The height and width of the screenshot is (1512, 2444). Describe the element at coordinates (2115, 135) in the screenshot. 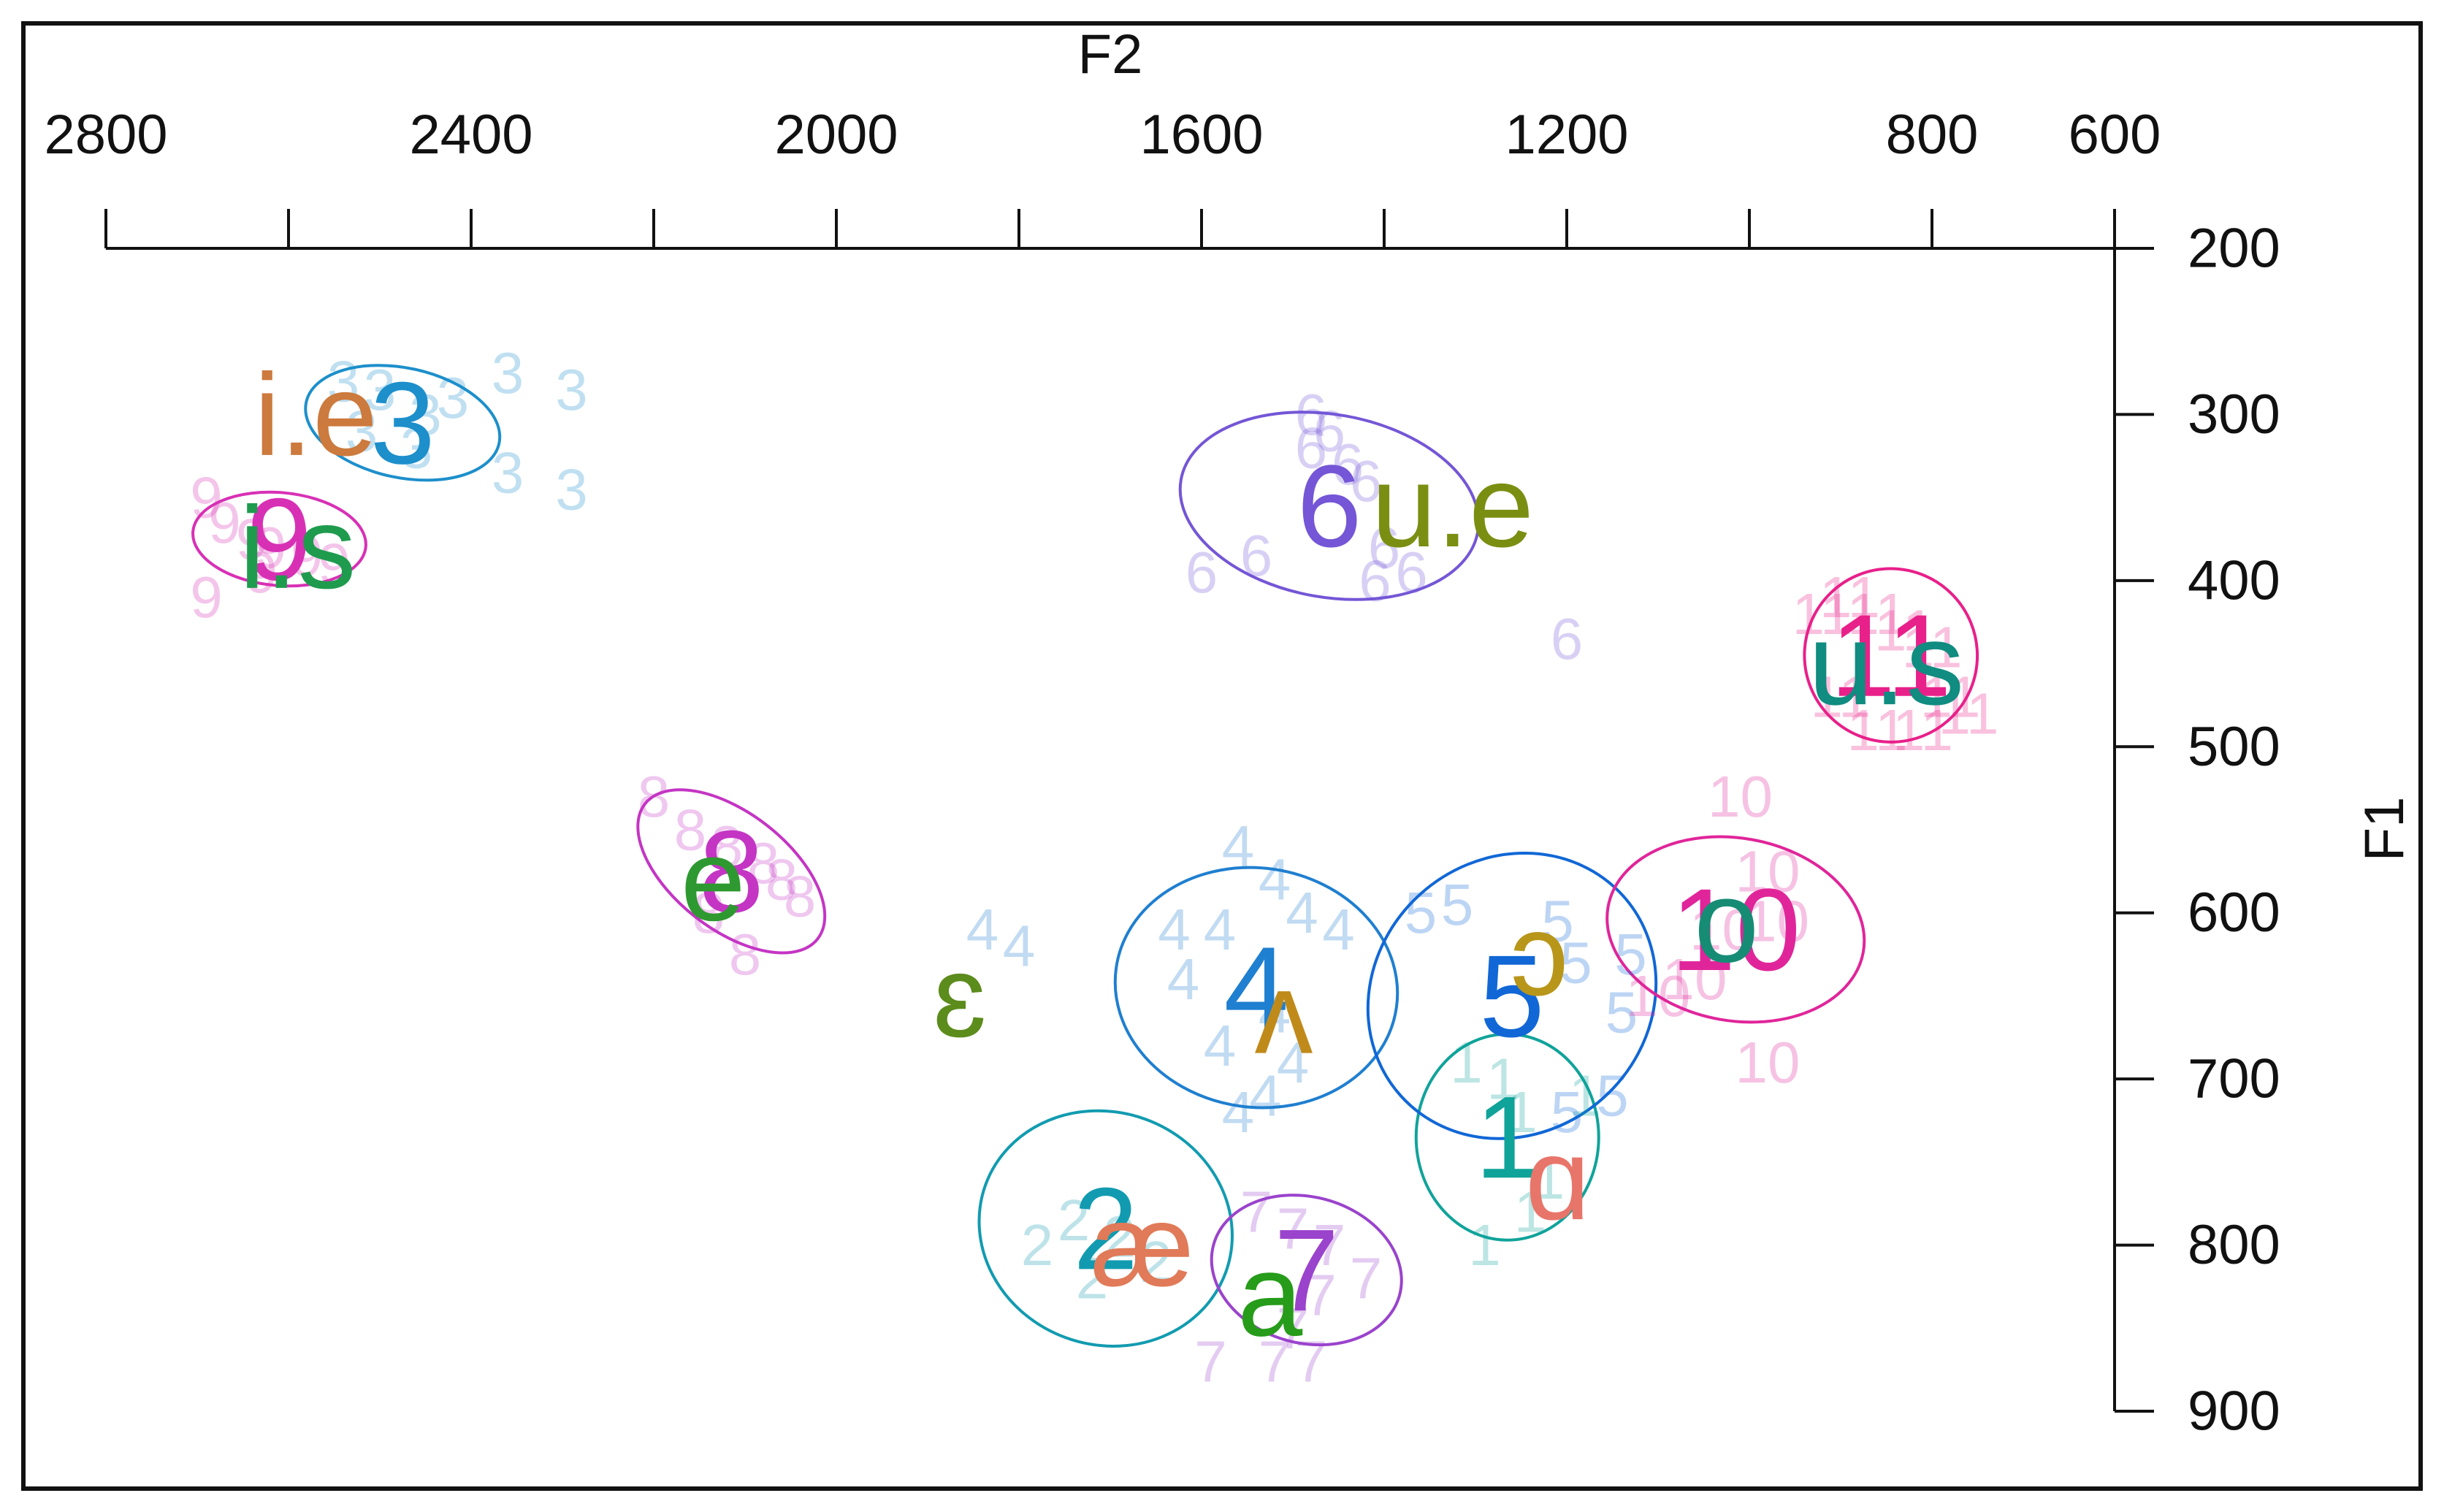

I see `x-tick-label: 600` at that location.